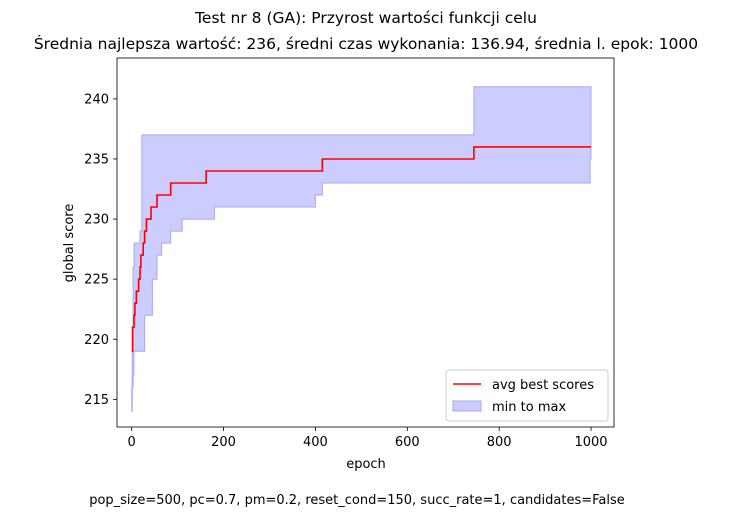  Describe the element at coordinates (100, 250) in the screenshot. I see `y-axis-ticks: 215 220 225 230 235 240` at that location.